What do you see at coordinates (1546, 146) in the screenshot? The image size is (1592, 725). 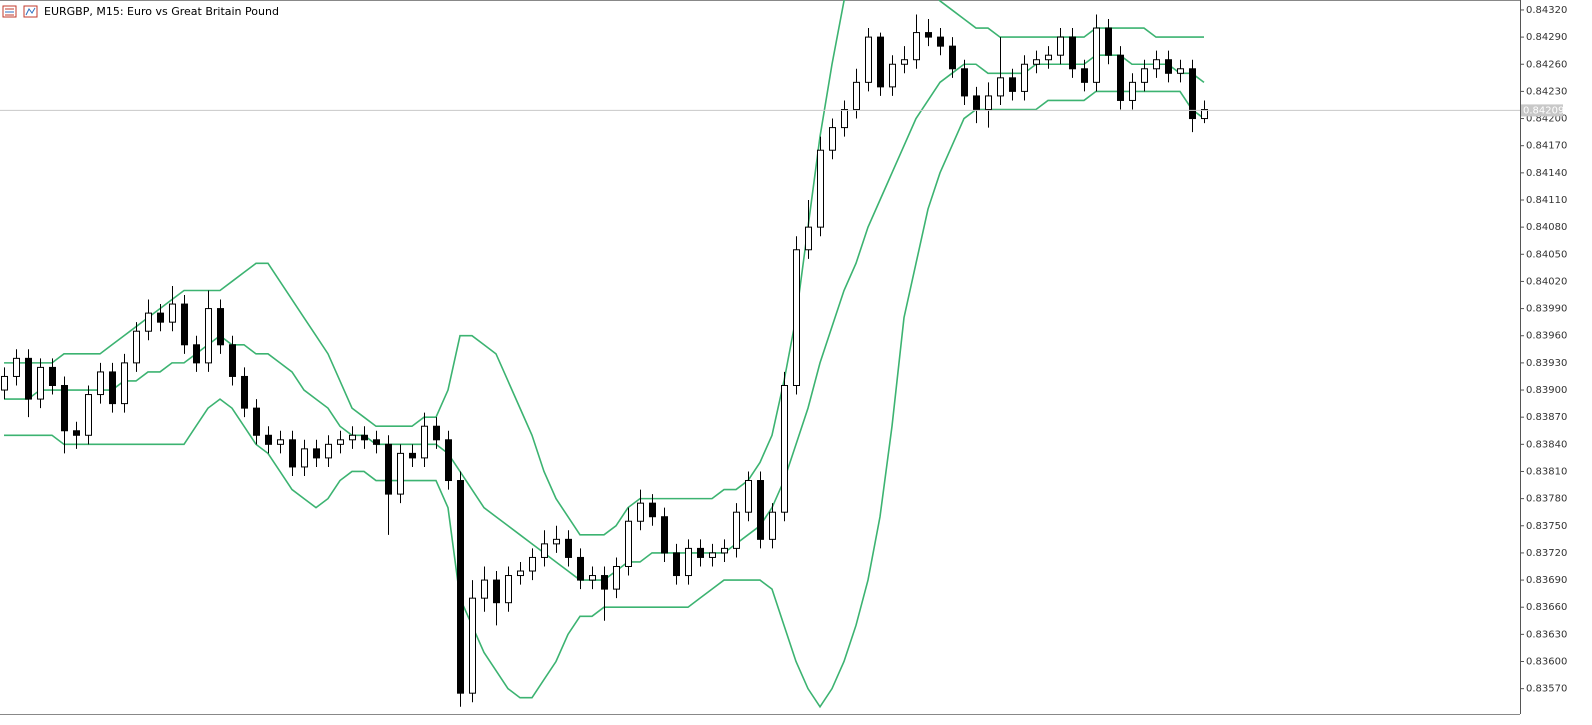 I see `y-tick-label: 0.84170` at bounding box center [1546, 146].